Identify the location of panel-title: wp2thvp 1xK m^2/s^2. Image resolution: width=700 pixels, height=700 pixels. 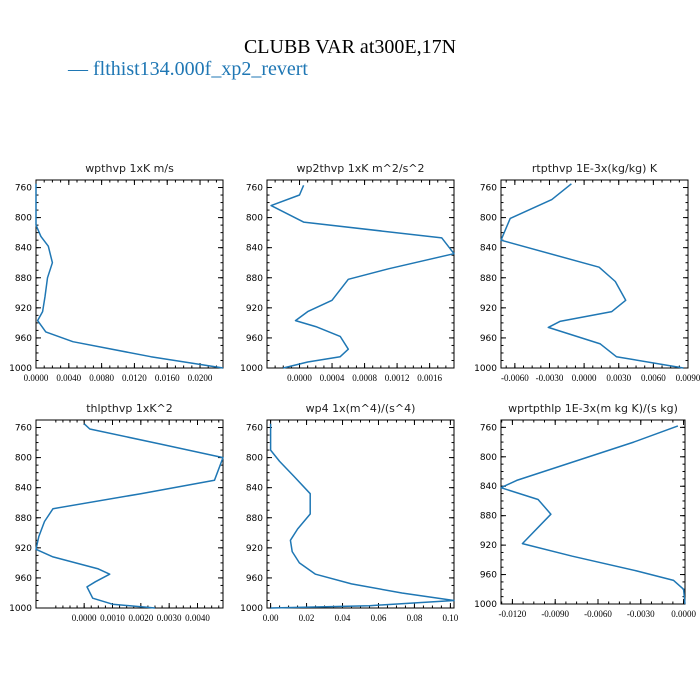
(360, 168).